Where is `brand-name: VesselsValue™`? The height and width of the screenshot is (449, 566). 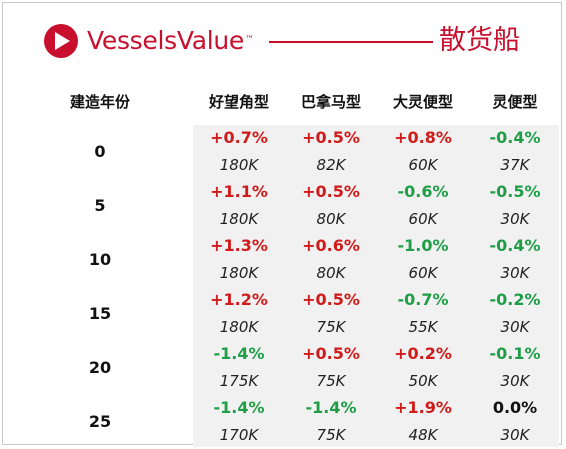 brand-name: VesselsValue™ is located at coordinates (170, 40).